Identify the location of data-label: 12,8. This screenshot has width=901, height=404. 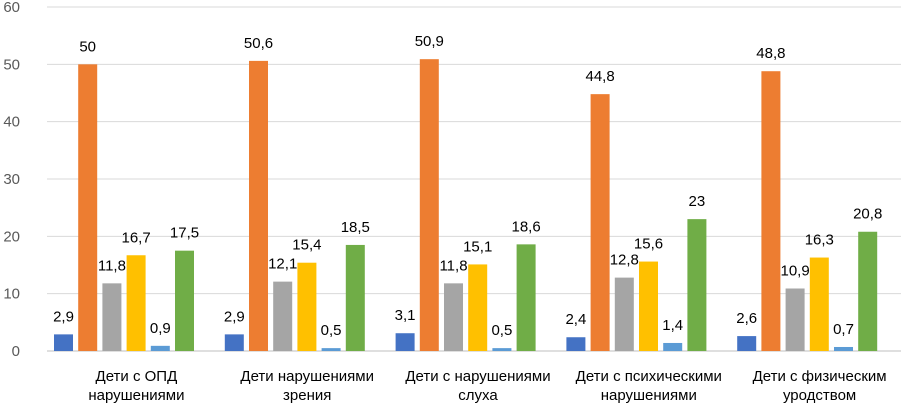
(624, 260).